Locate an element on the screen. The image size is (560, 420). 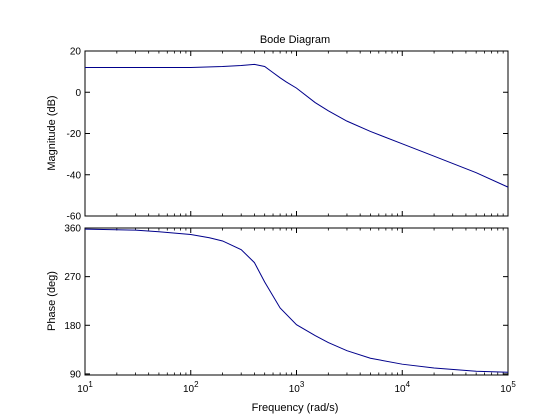
magnitude-y-tick-label: -20 is located at coordinates (74, 134).